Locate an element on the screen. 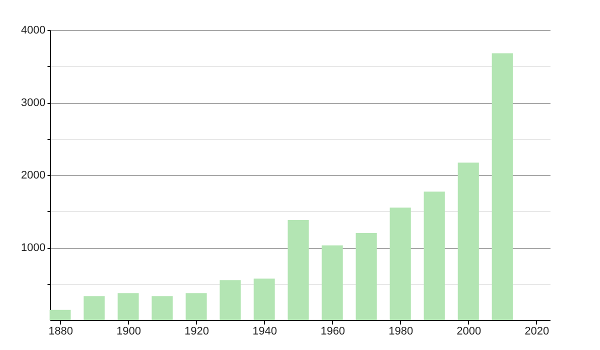  x-tick-label: 1960 is located at coordinates (333, 332).